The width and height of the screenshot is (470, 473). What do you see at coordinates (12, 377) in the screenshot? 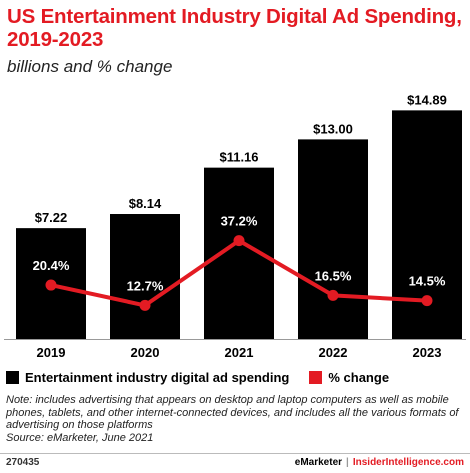
I see `legend-swatch-spending` at bounding box center [12, 377].